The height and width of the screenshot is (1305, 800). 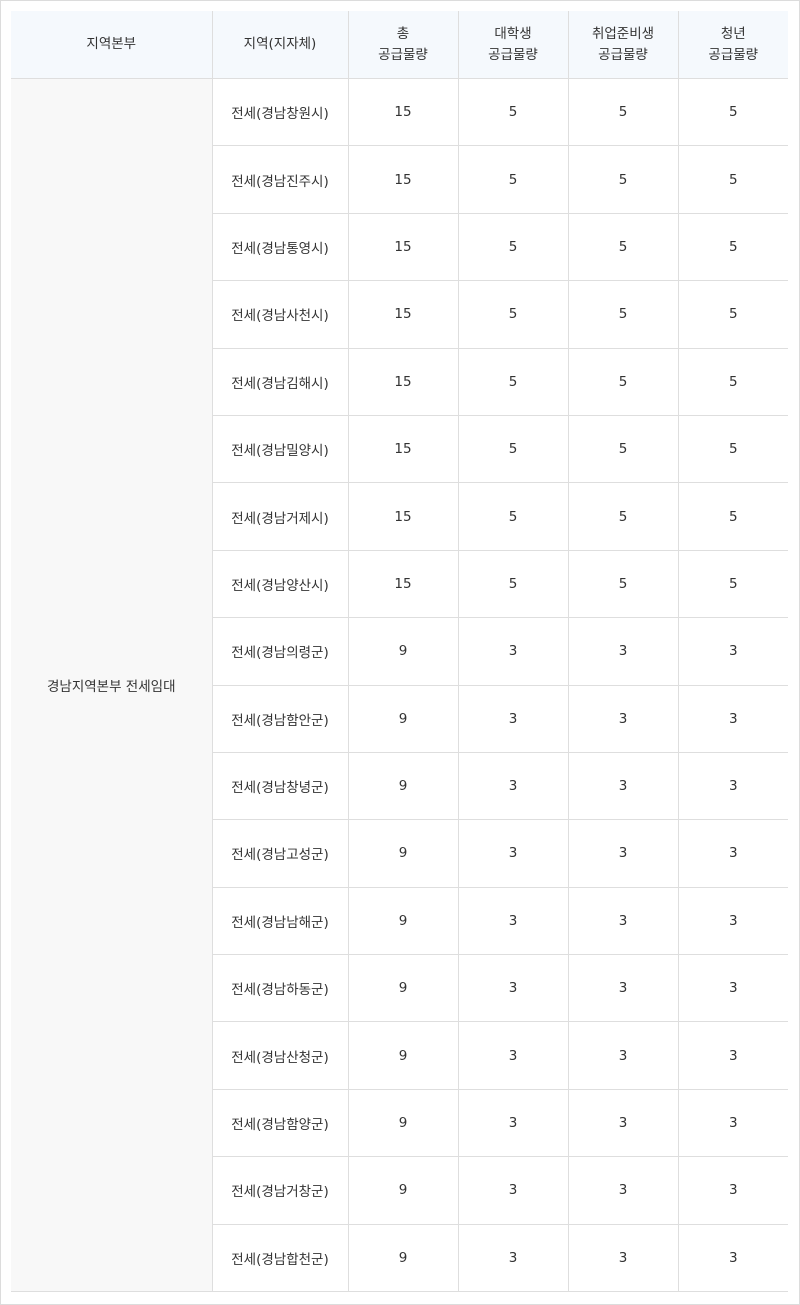 I want to click on table-row: 전세(경남김해시) 15 5 5 5, so click(x=399, y=381).